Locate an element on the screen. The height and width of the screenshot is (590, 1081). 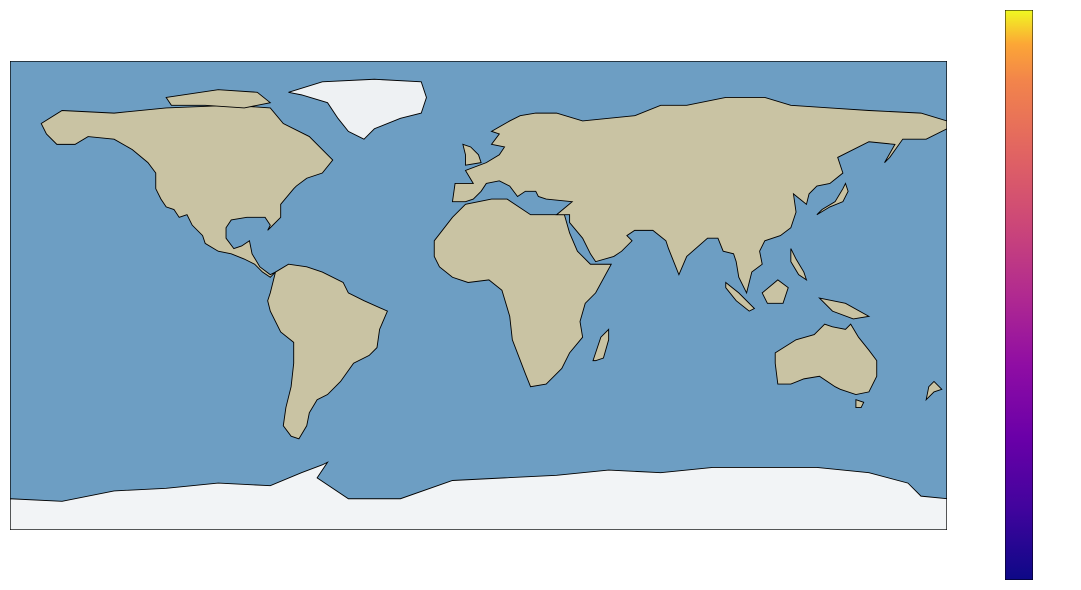
greenland is located at coordinates (357, 109).